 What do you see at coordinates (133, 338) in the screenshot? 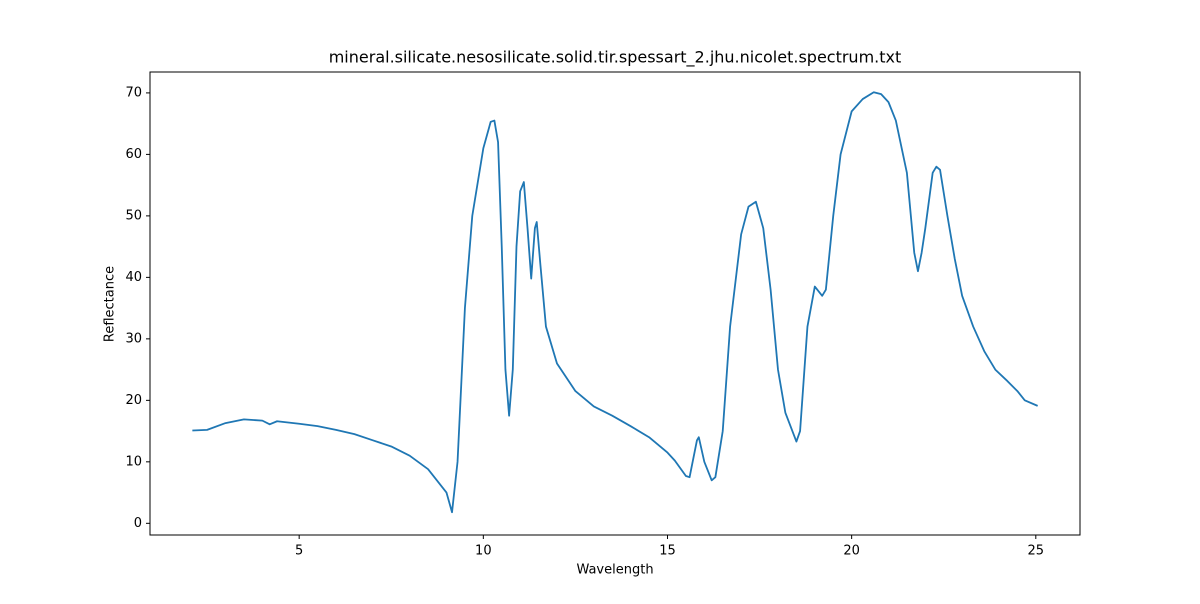
I see `y-tick-label: 30` at bounding box center [133, 338].